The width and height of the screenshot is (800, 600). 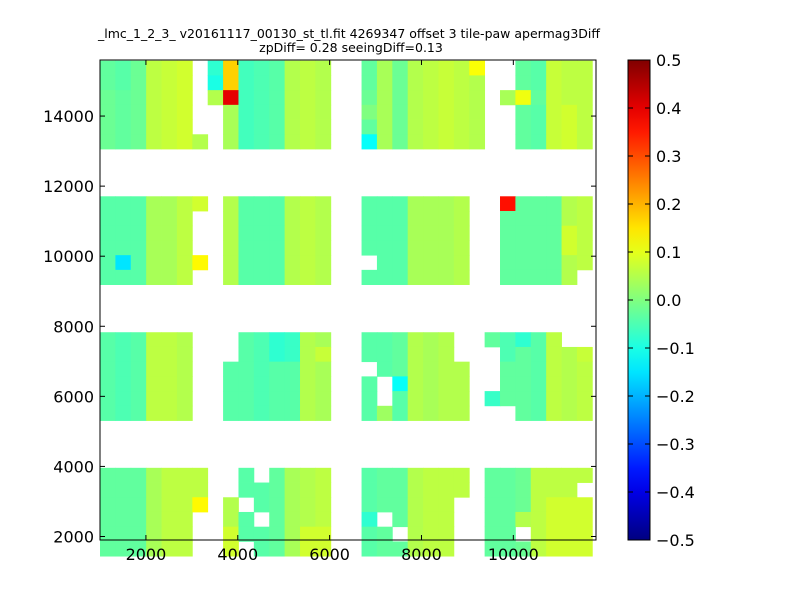 I want to click on colorbar-tick-label: 0.4, so click(x=668, y=108).